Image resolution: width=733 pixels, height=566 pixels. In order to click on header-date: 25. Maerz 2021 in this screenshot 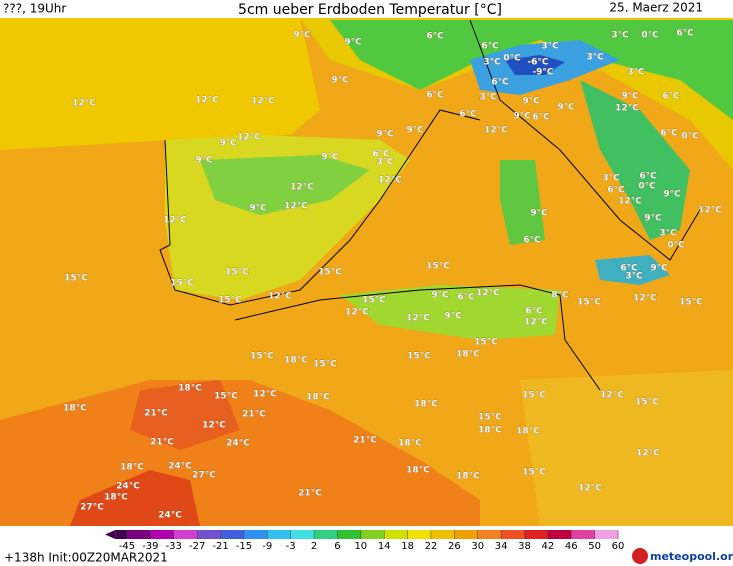, I will do `click(656, 8)`.